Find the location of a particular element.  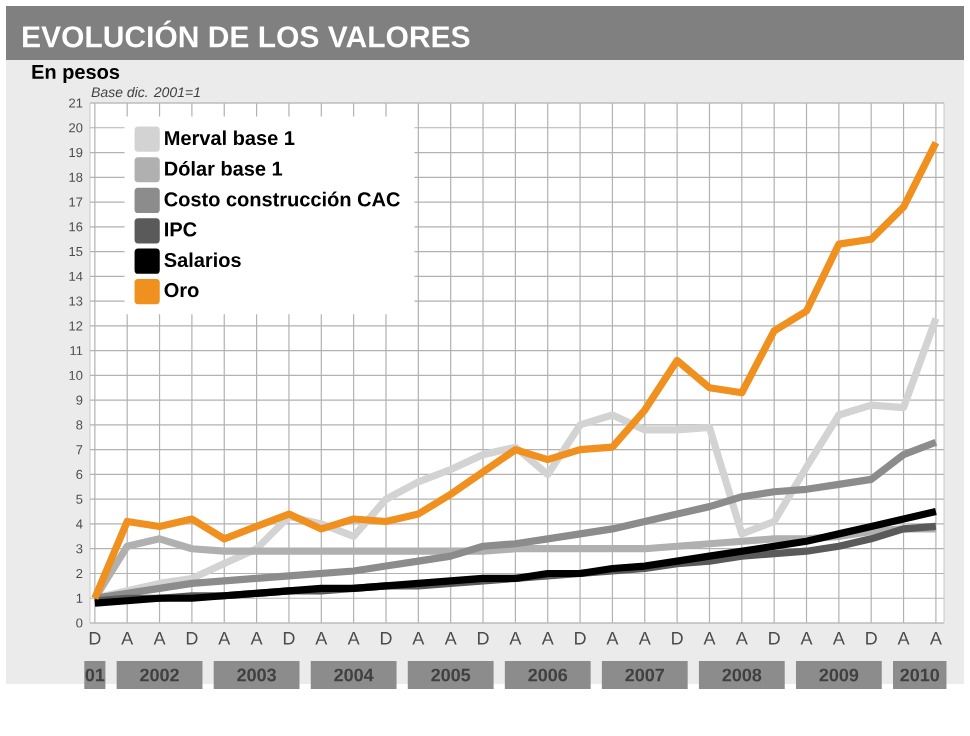

legend-label: Dólar base 1 is located at coordinates (224, 168).